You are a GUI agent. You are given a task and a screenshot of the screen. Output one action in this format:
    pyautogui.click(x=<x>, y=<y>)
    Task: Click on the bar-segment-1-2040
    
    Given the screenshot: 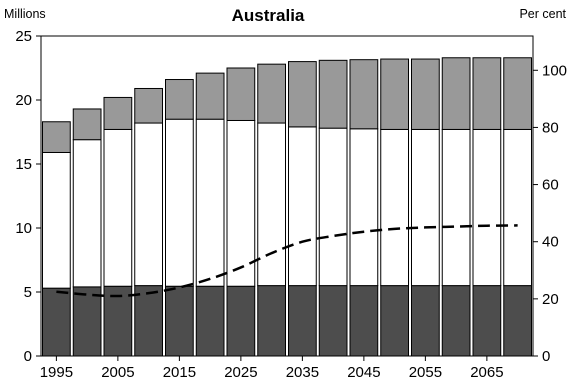 What is the action you would take?
    pyautogui.click(x=333, y=207)
    